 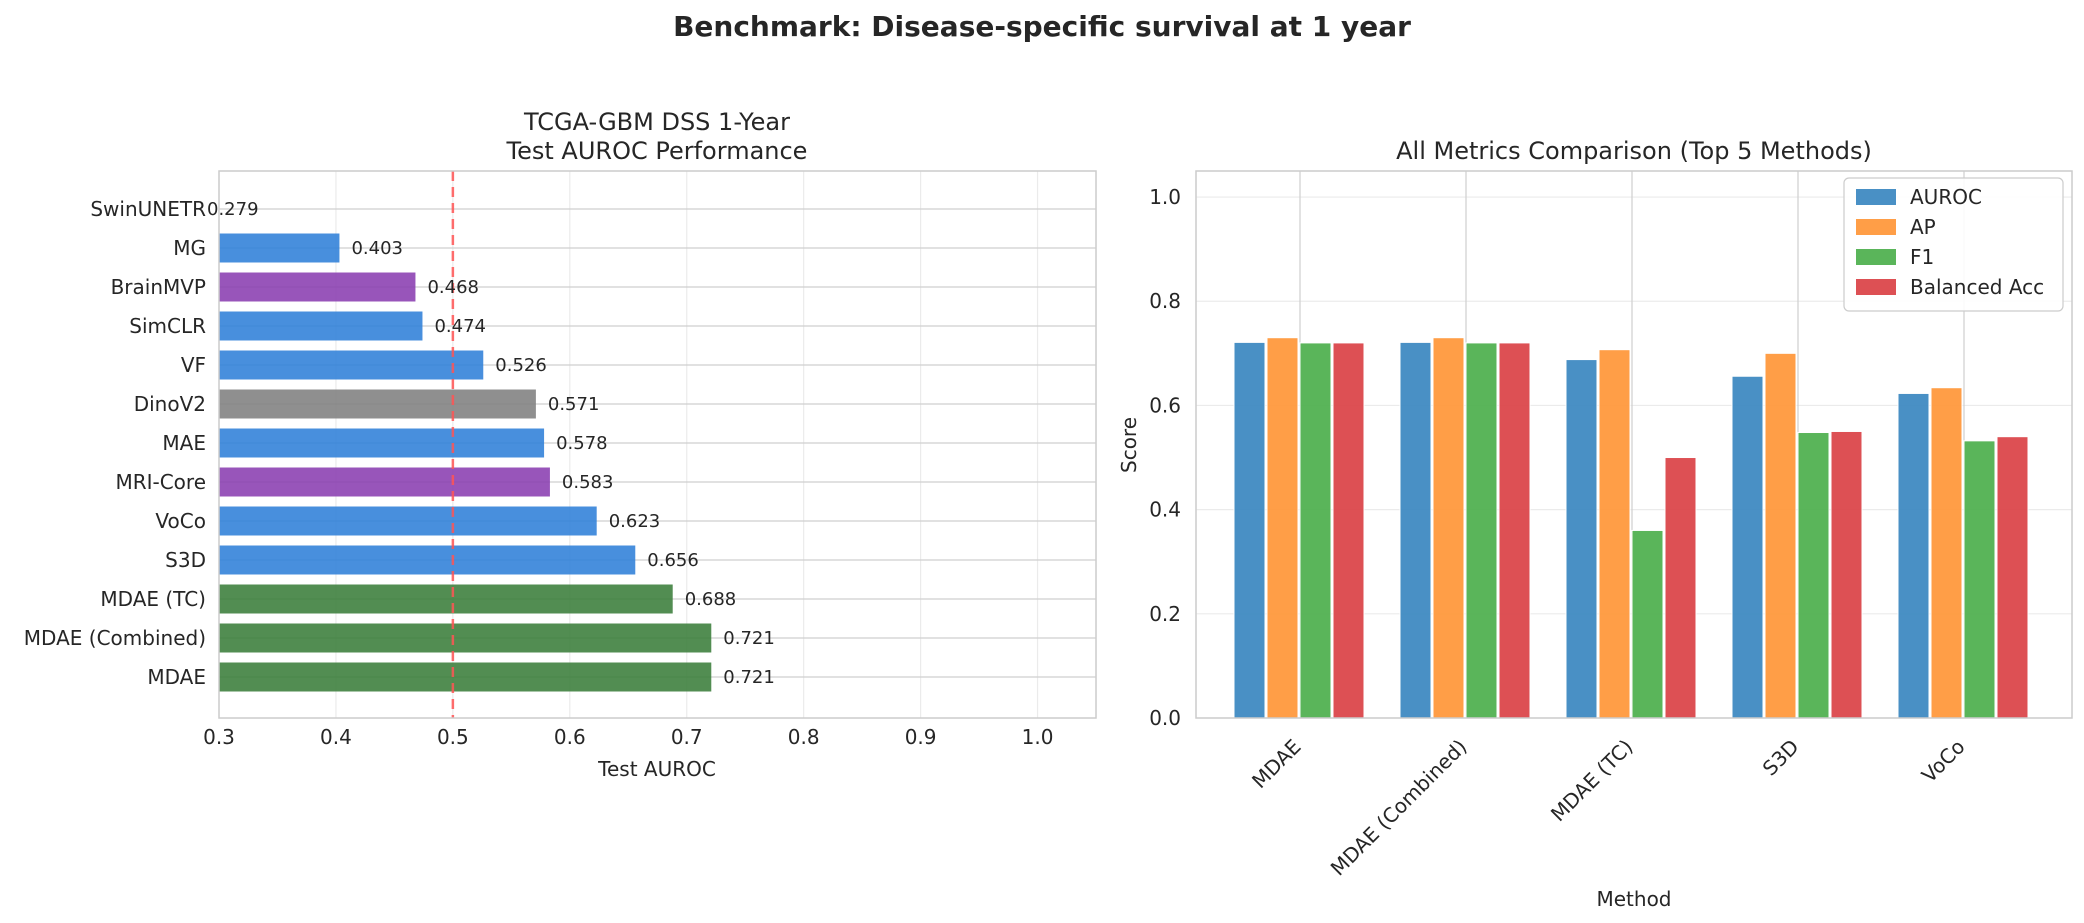 What do you see at coordinates (1038, 737) in the screenshot?
I see `left-x-tick: 1.0` at bounding box center [1038, 737].